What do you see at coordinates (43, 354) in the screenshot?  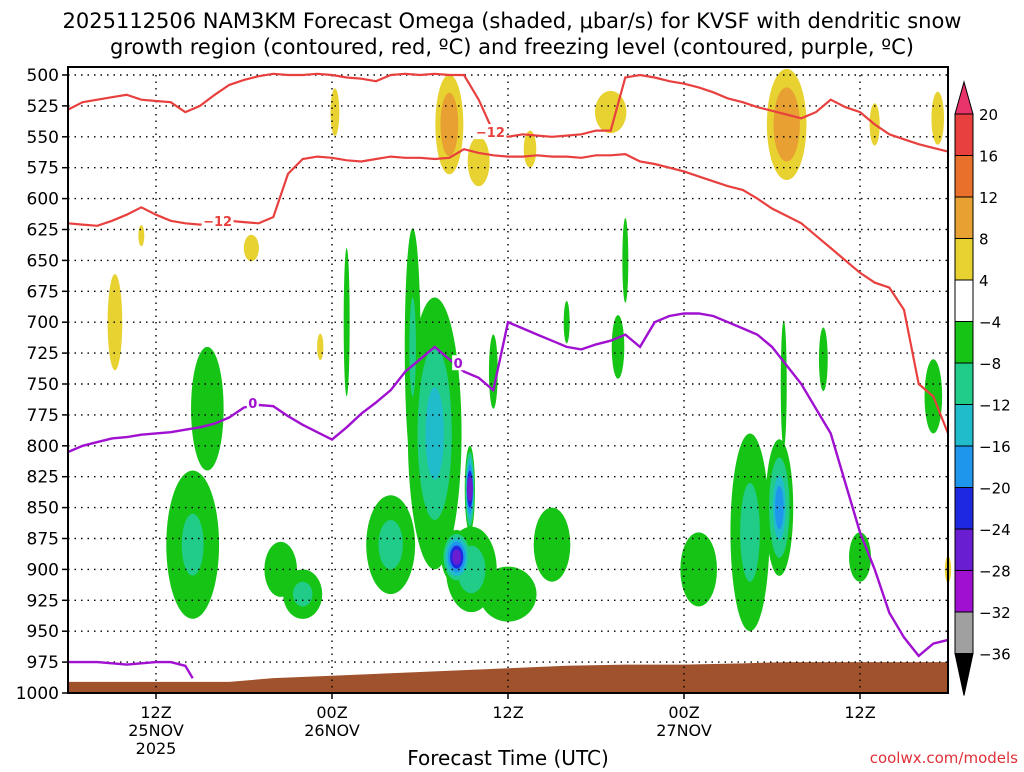 I see `y-tick-label-9: 725` at bounding box center [43, 354].